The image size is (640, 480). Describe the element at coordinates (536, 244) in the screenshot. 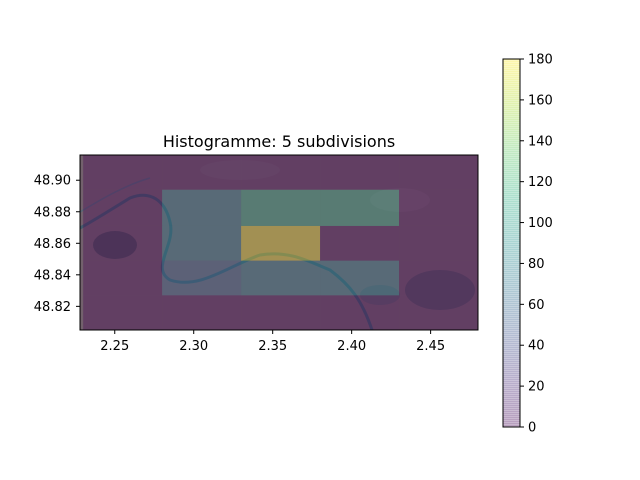

I see `colorbar-ticks: 0 20 40 60 80 100 120 140 160 180` at that location.